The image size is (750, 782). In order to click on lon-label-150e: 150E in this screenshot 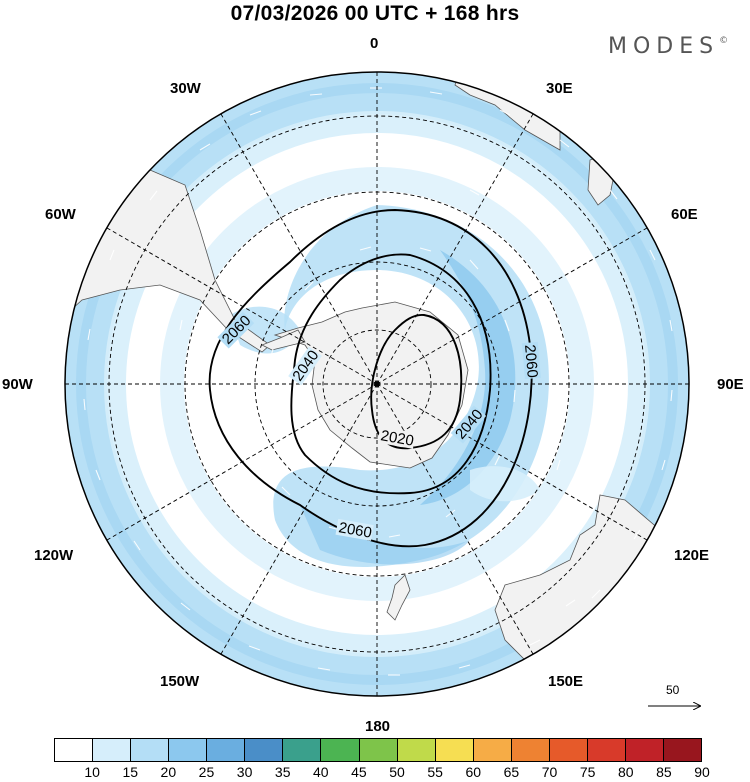, I will do `click(566, 681)`.